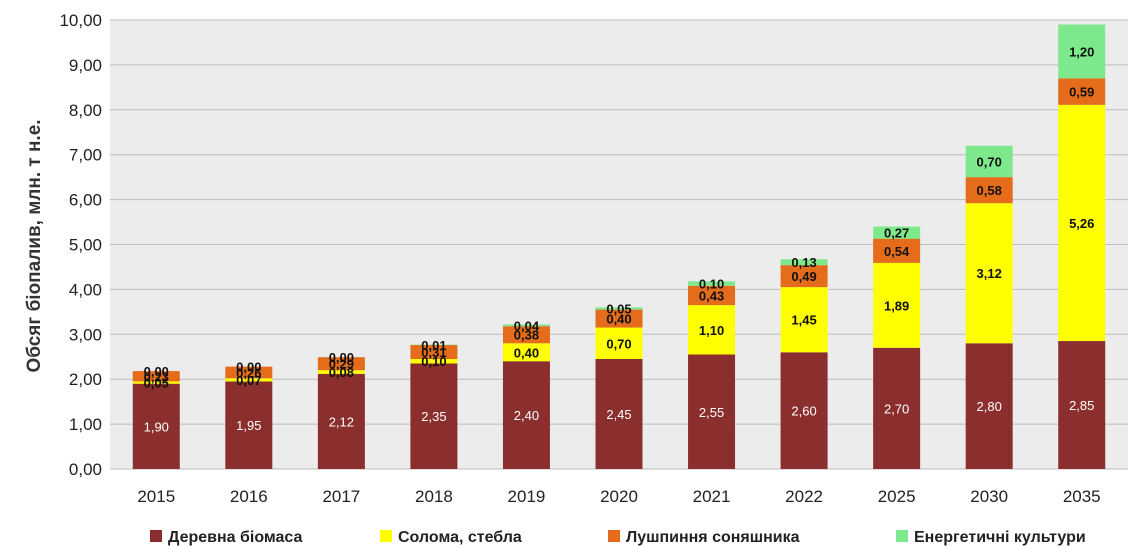  I want to click on legend-label: Лушпиння соняшника, so click(713, 537).